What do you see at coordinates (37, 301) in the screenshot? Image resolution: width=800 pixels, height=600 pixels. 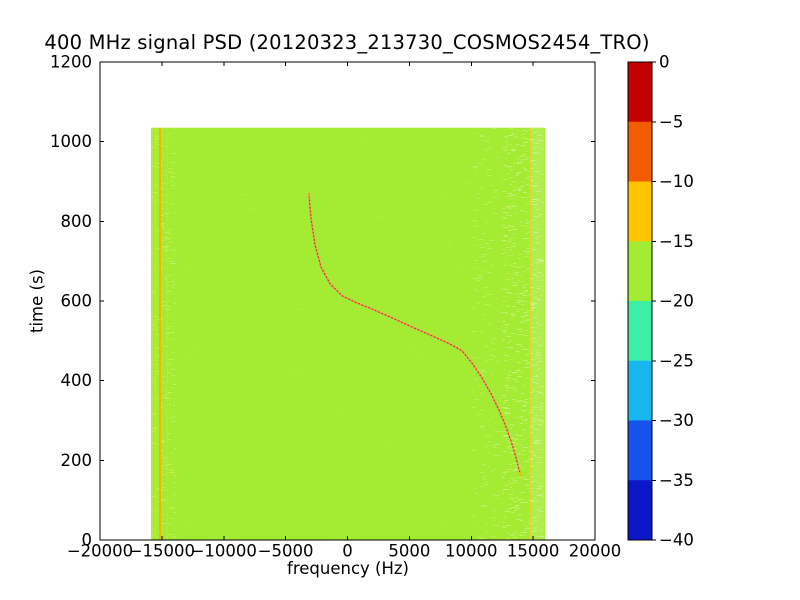 I see `y-axis-label: time (s)` at bounding box center [37, 301].